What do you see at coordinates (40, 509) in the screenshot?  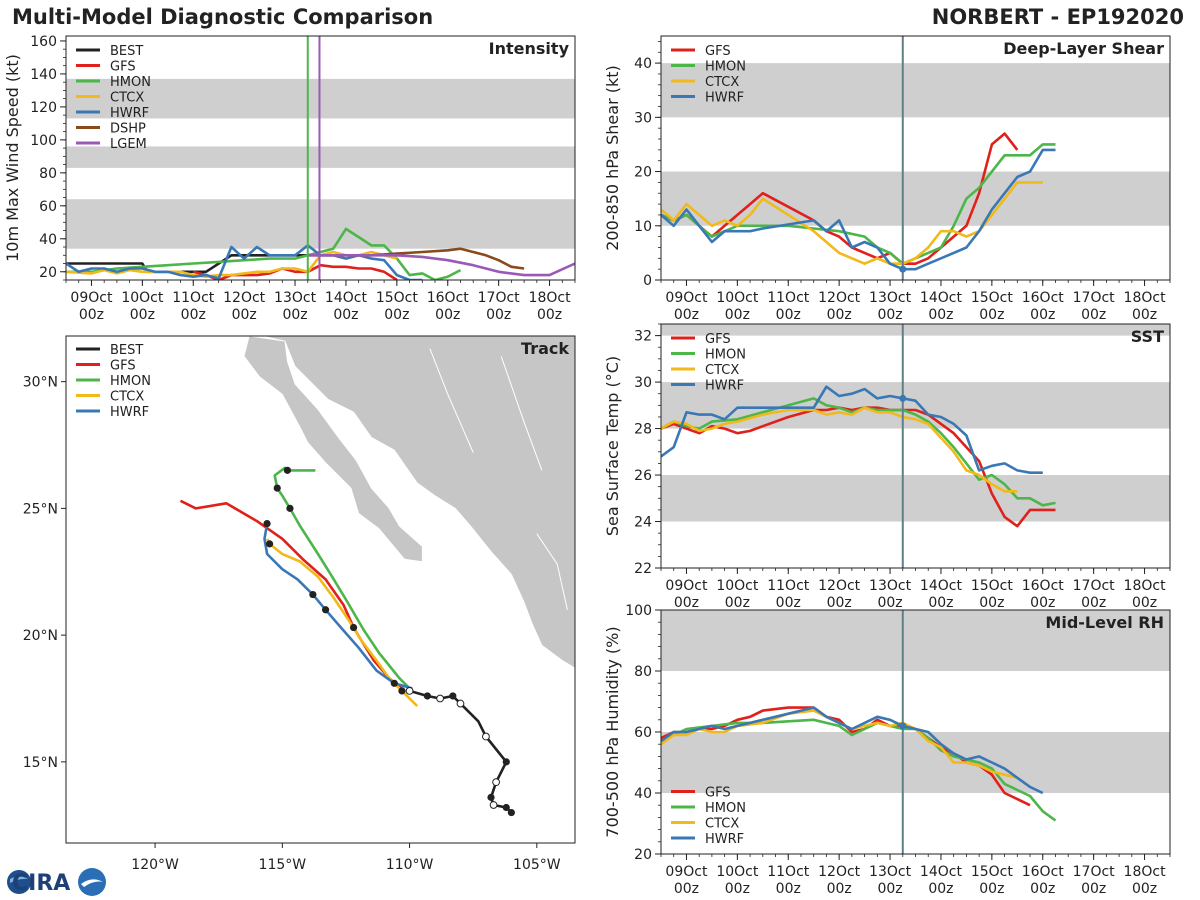 I see `track-ytick-label: 25°N` at bounding box center [40, 509].